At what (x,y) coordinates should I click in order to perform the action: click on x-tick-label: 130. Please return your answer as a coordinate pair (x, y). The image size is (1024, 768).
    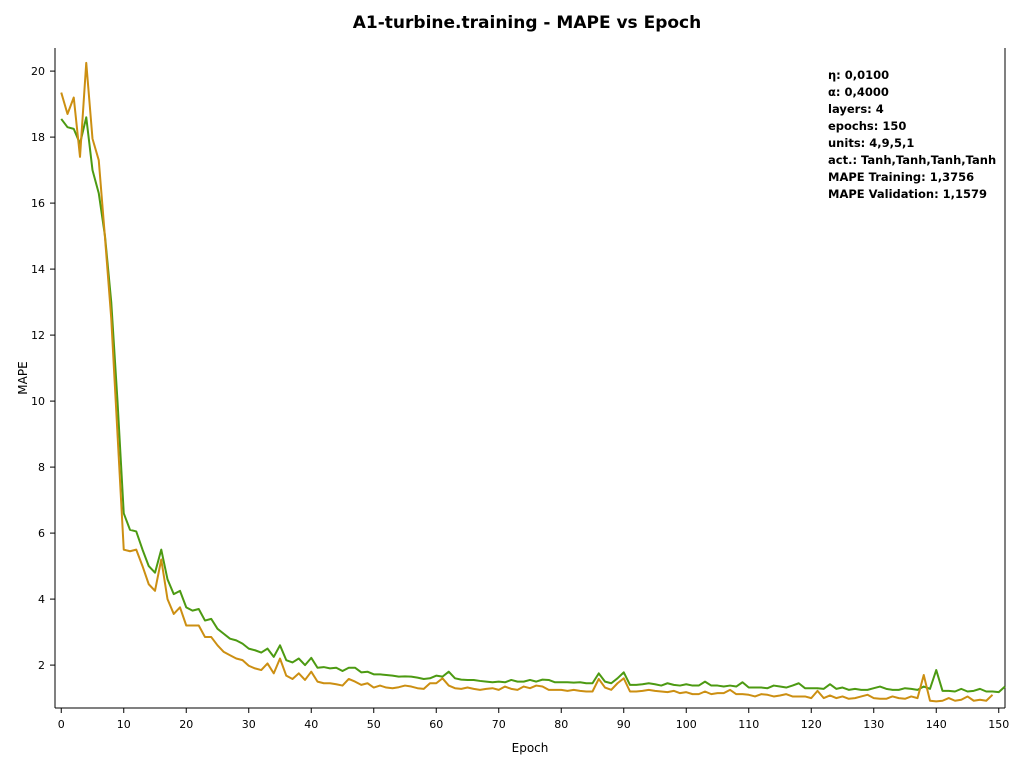
    Looking at the image, I should click on (873, 724).